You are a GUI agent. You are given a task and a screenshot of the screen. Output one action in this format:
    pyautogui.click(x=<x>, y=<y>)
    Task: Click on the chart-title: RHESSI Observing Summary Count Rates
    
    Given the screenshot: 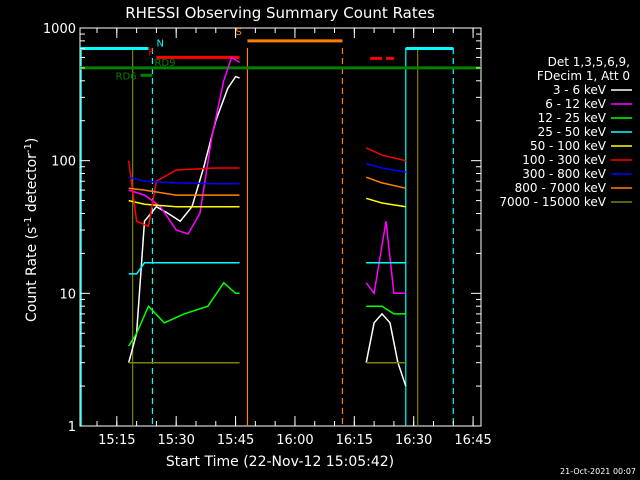 What is the action you would take?
    pyautogui.click(x=280, y=13)
    